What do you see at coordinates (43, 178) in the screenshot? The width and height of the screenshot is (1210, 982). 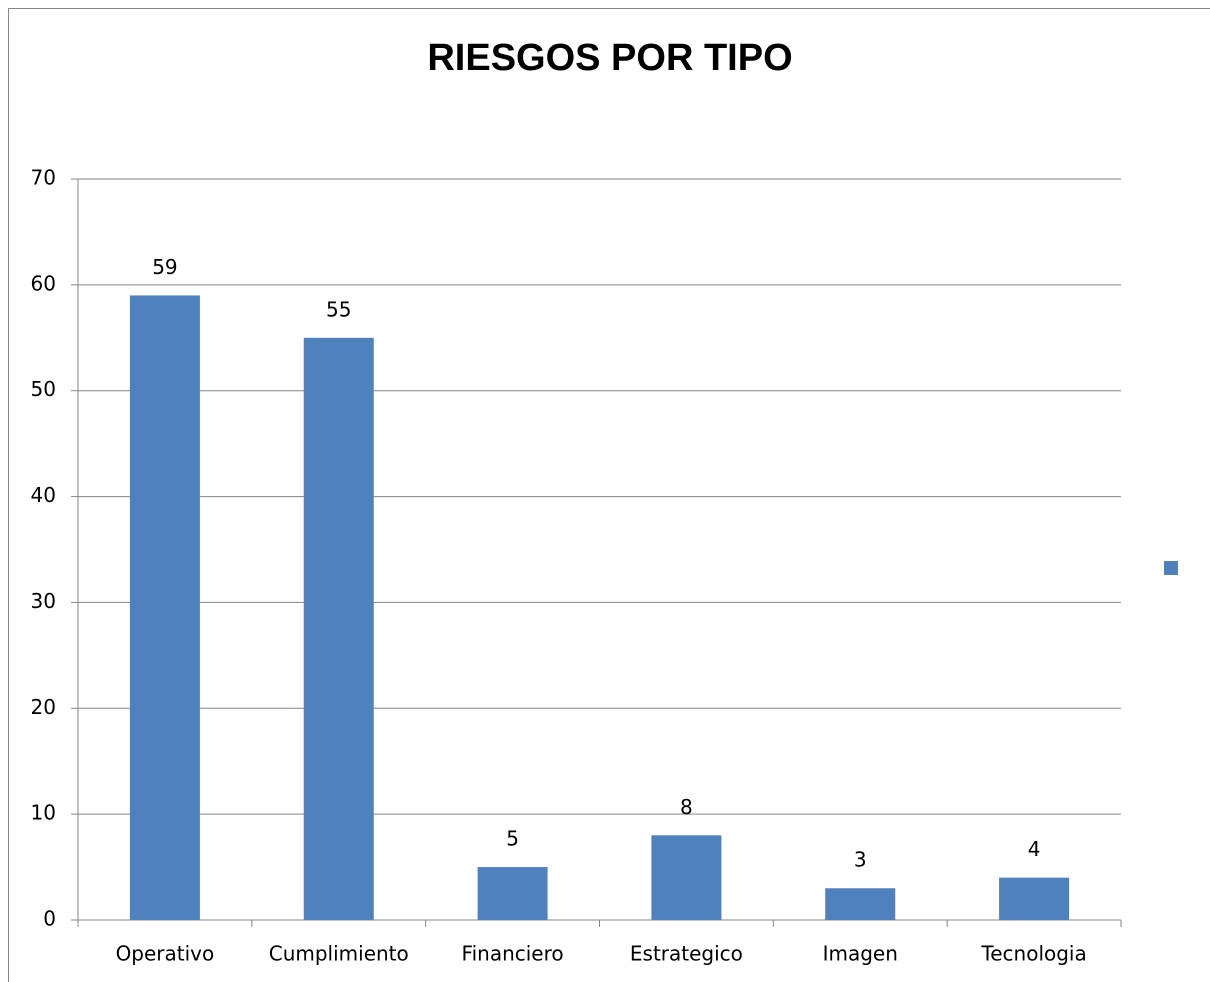 I see `y-tick-label: 70` at bounding box center [43, 178].